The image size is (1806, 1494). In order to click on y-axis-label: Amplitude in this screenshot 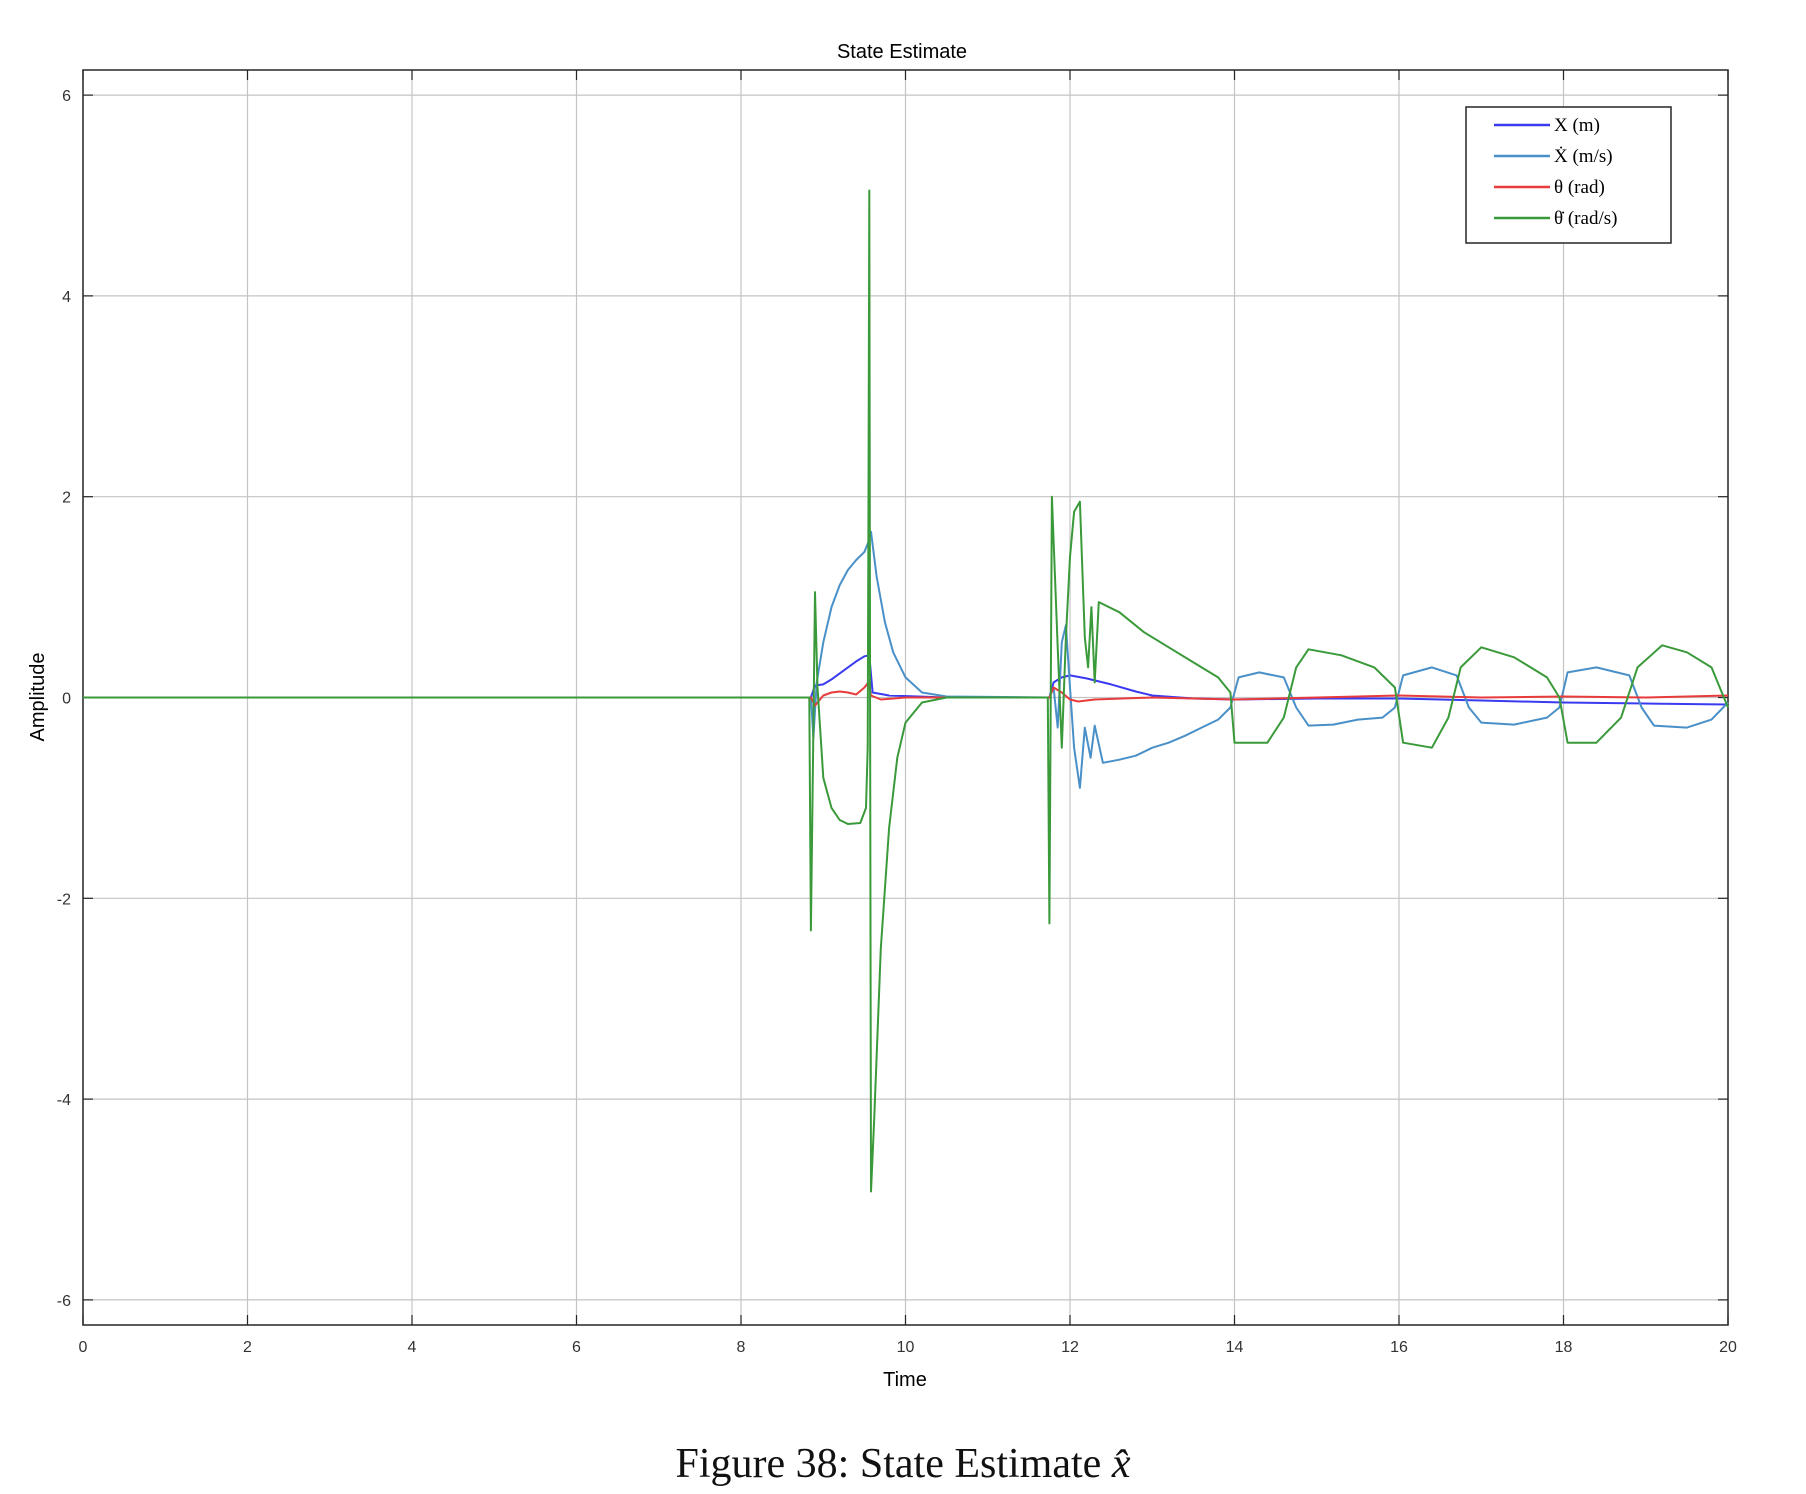, I will do `click(38, 697)`.